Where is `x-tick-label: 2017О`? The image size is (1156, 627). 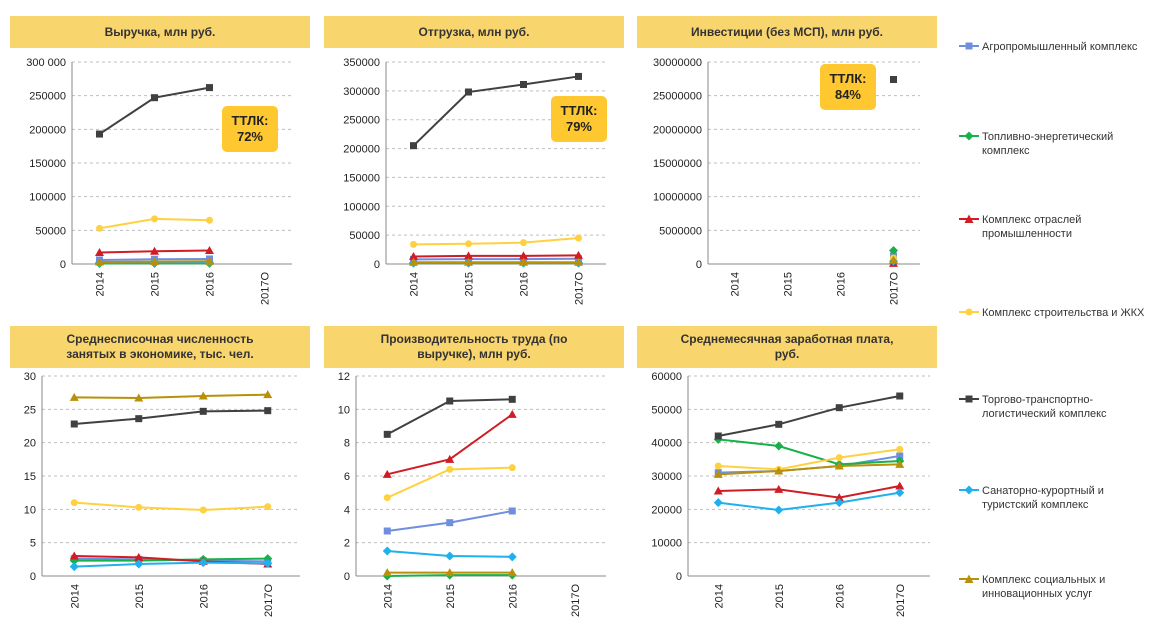 x-tick-label: 2017О is located at coordinates (266, 288).